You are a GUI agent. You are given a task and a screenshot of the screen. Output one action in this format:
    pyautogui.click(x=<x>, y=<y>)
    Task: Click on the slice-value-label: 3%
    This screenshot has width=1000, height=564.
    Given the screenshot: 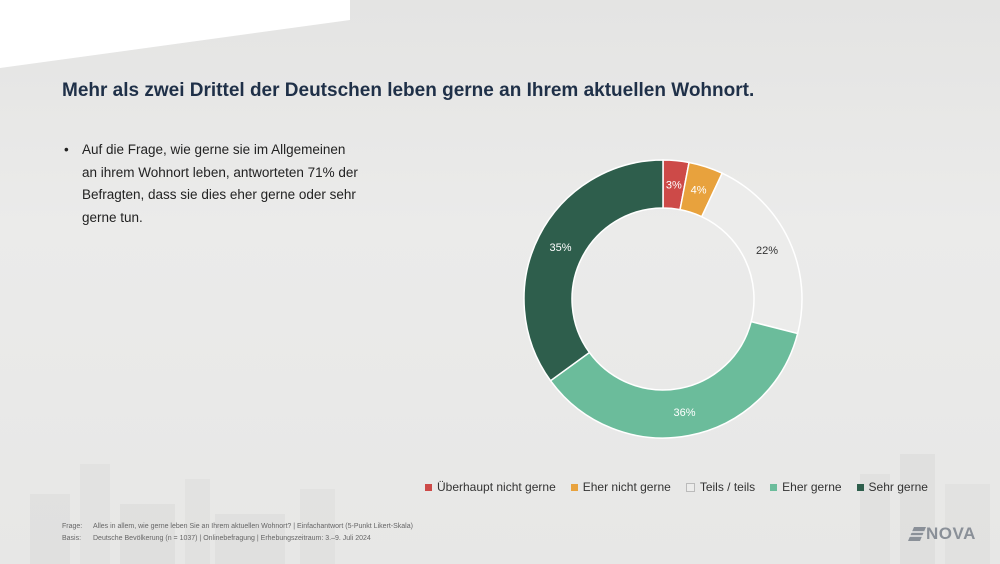 What is the action you would take?
    pyautogui.click(x=674, y=186)
    